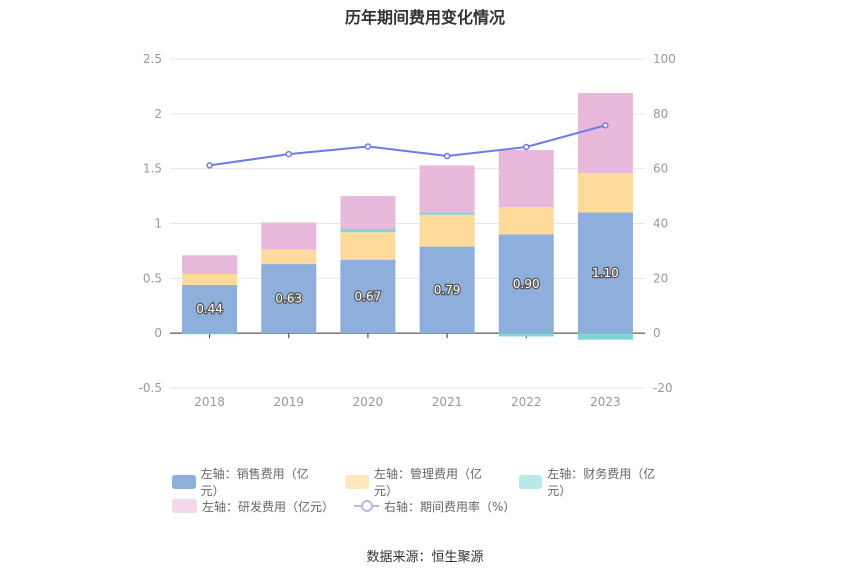 This screenshot has height=574, width=850. What do you see at coordinates (152, 169) in the screenshot?
I see `left-tick-label: 1.5` at bounding box center [152, 169].